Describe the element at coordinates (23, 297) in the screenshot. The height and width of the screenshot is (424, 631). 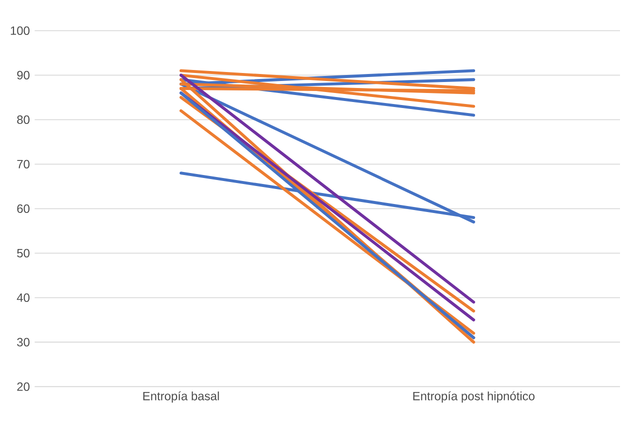
I see `y-tick-label: 40` at that location.